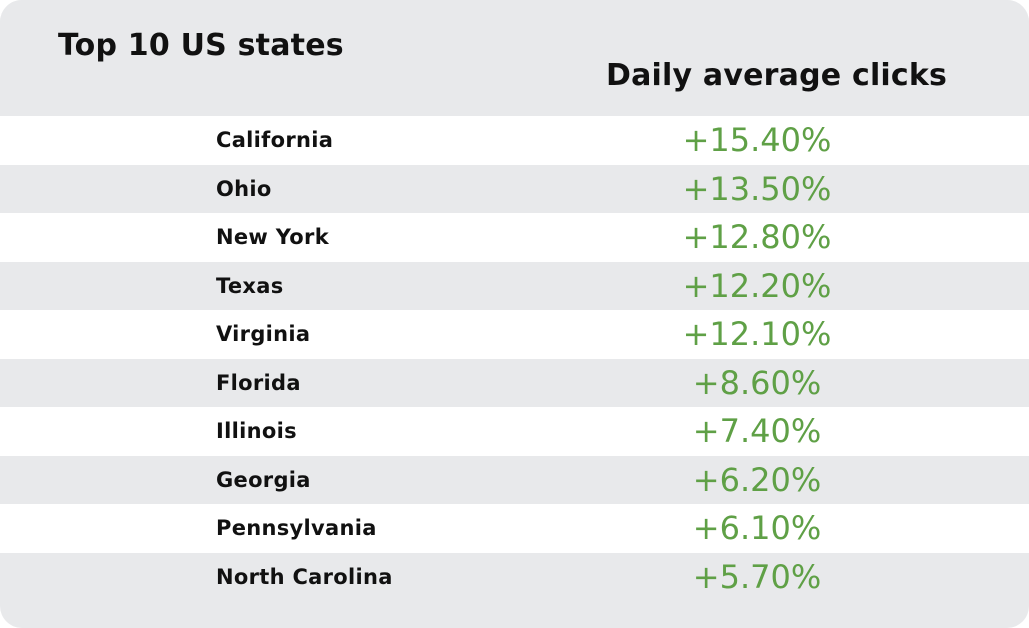 This screenshot has height=628, width=1029. What do you see at coordinates (258, 382) in the screenshot?
I see `state-name: Florida` at bounding box center [258, 382].